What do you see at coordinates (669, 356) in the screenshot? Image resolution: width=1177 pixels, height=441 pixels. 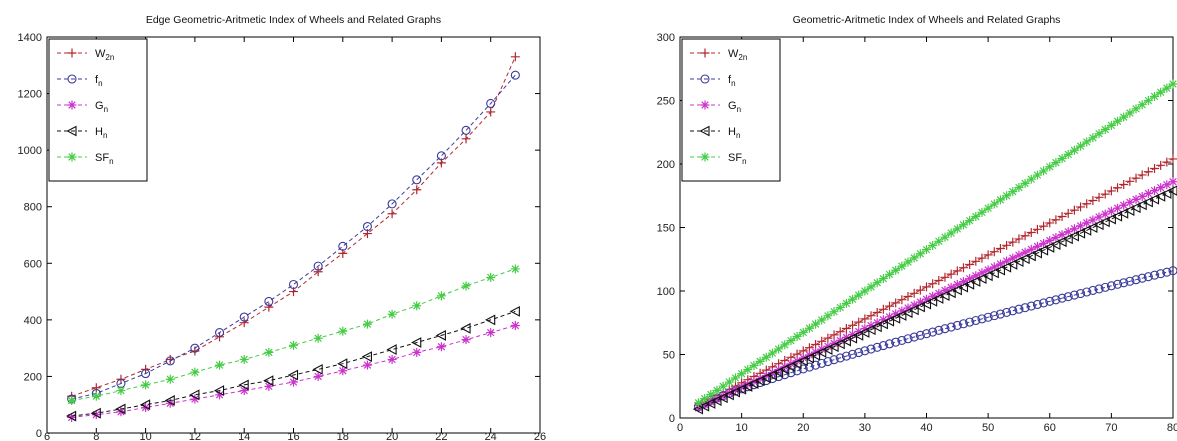 I see `y-tick-label: 50` at bounding box center [669, 356].